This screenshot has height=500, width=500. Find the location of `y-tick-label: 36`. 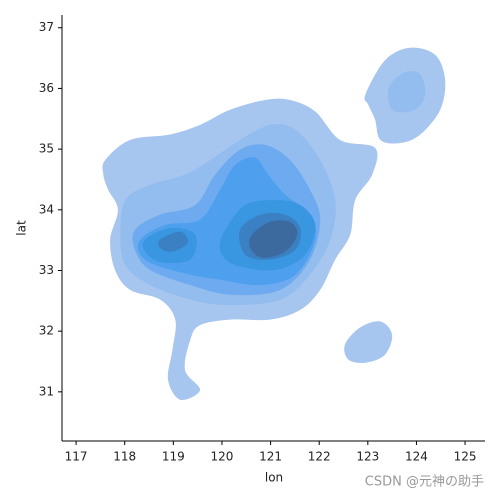

y-tick-label: 36 is located at coordinates (46, 88).